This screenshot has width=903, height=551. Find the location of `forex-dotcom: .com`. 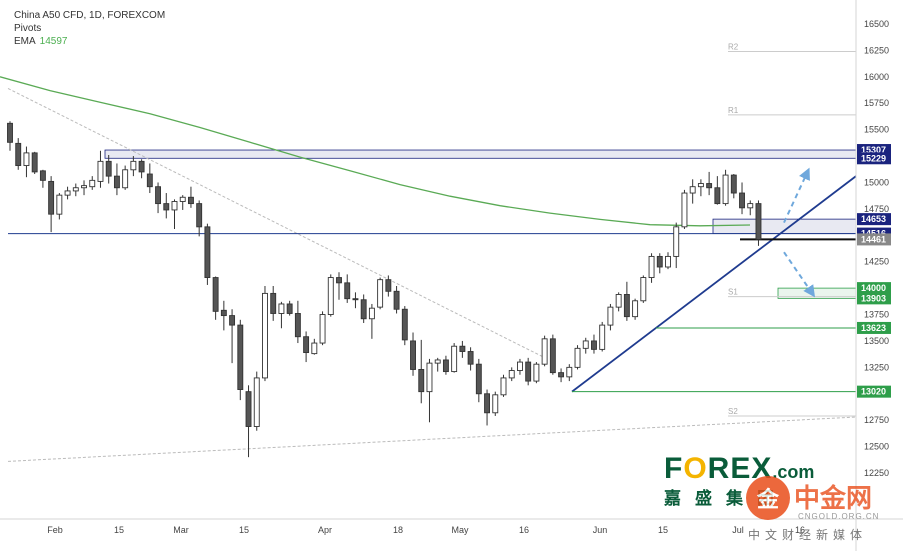

forex-dotcom: .com is located at coordinates (793, 472).